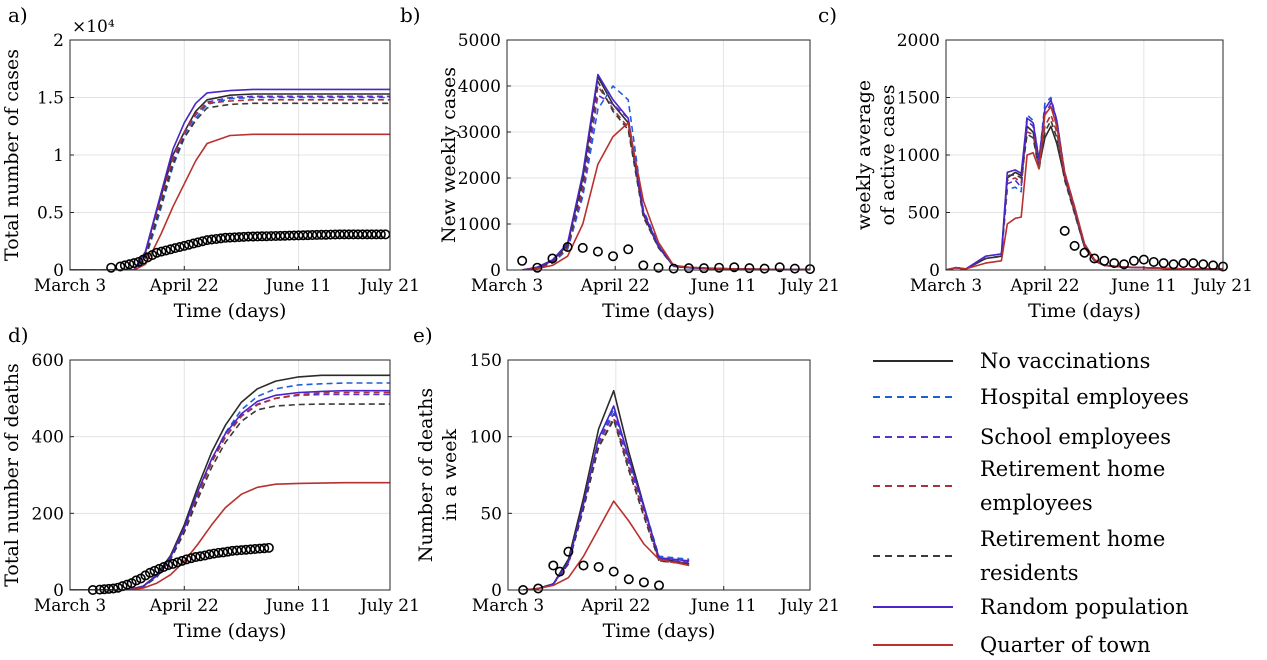 This screenshot has width=1267, height=660. Describe the element at coordinates (48, 514) in the screenshot. I see `y-tick-label: 200` at that location.